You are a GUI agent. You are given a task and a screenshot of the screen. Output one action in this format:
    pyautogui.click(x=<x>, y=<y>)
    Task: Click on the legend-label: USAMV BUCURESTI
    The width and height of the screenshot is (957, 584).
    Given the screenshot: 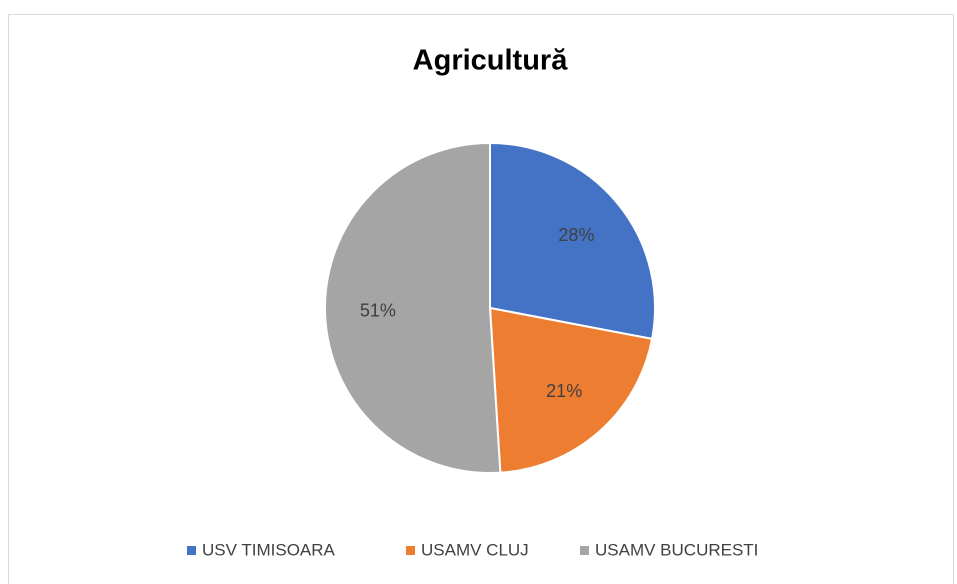 What is the action you would take?
    pyautogui.click(x=676, y=549)
    